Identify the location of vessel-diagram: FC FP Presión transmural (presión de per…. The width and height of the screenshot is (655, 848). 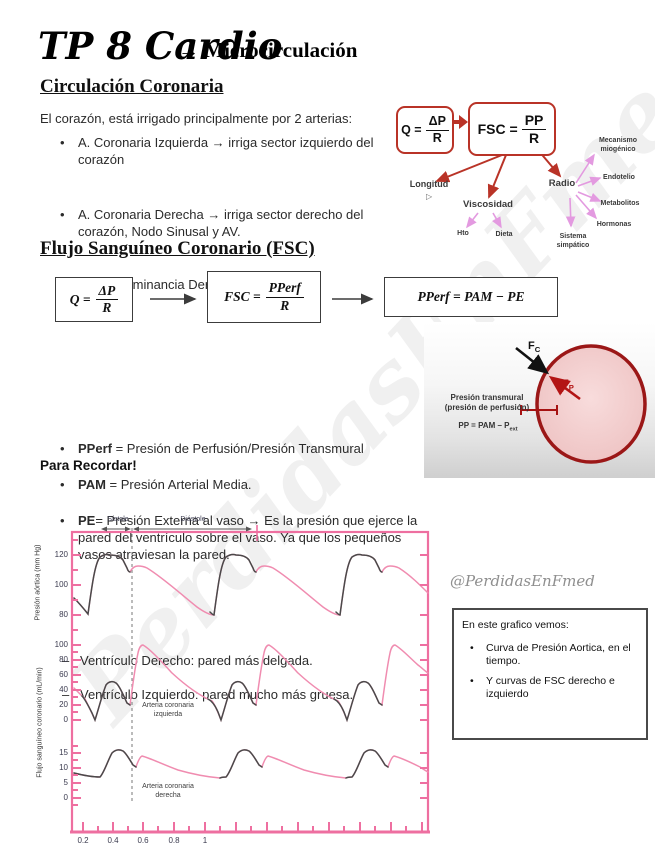
(539, 400).